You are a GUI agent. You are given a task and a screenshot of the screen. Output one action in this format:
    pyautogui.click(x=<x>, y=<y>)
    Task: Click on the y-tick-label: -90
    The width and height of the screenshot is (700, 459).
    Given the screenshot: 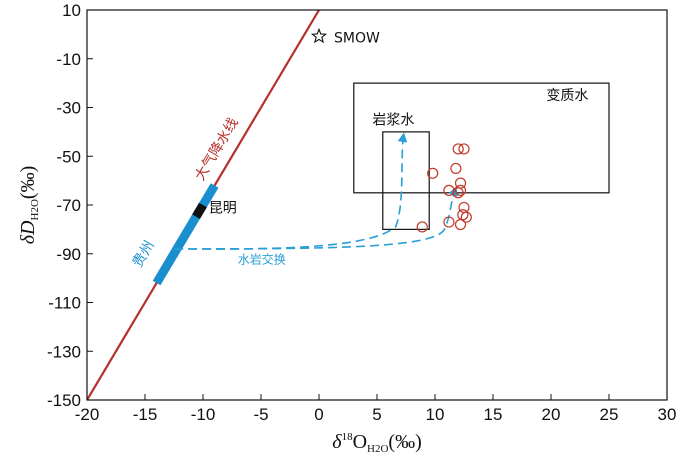 What is the action you would take?
    pyautogui.click(x=68, y=254)
    